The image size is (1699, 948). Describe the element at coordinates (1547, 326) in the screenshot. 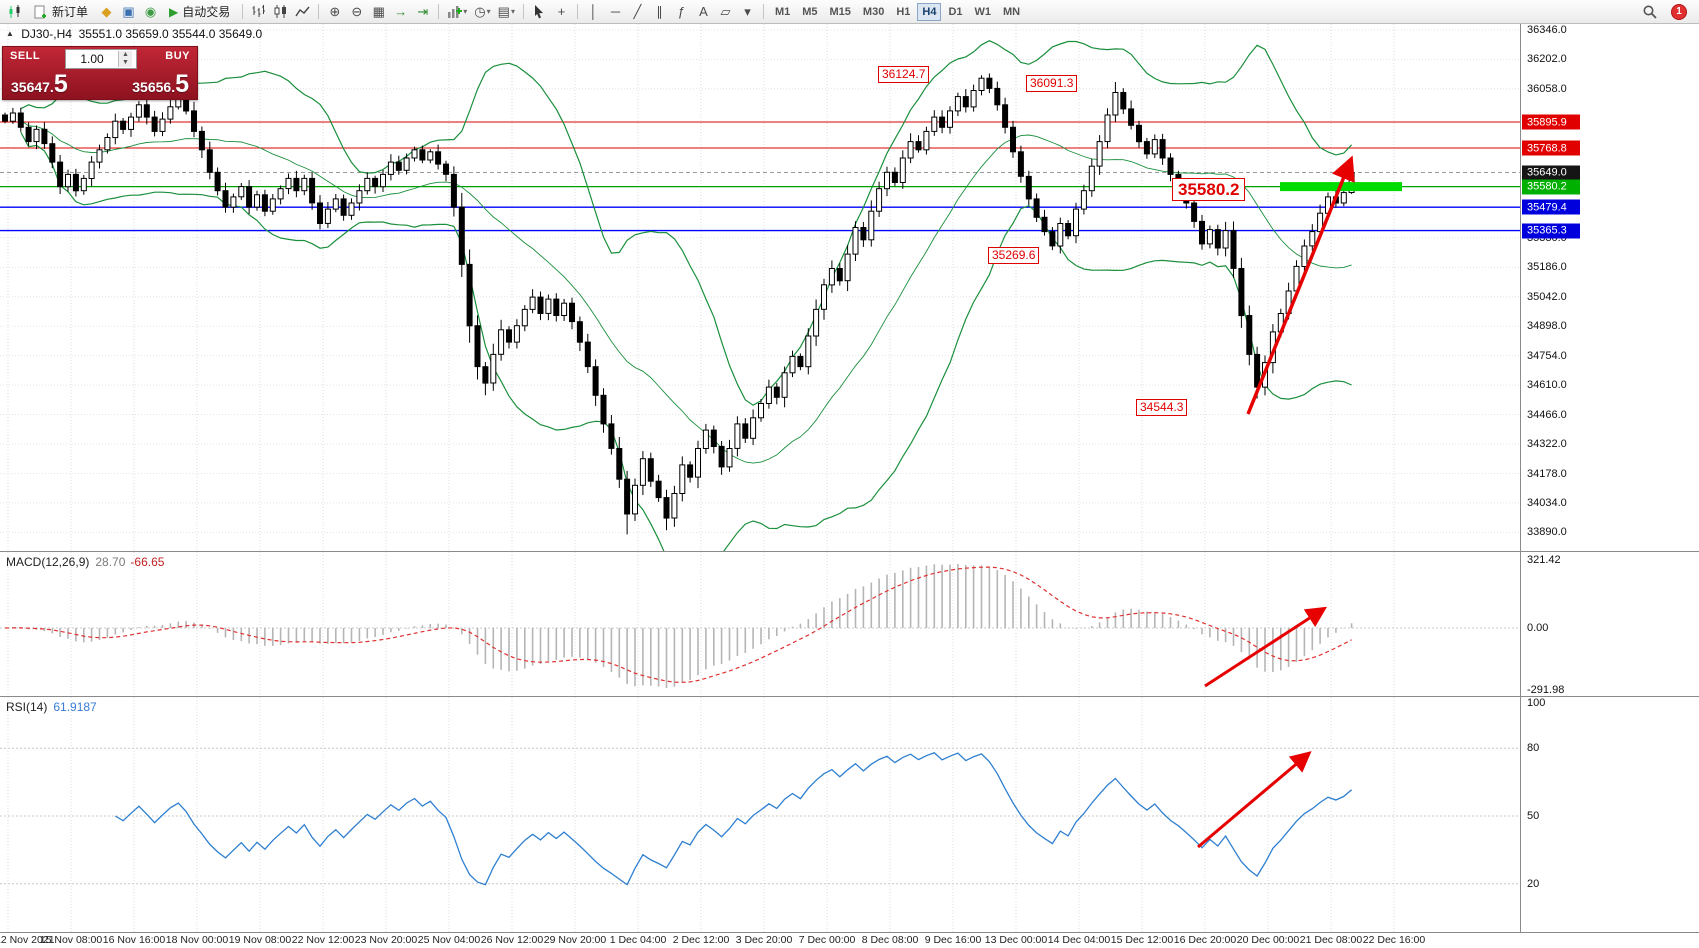

I see `price-axis-label: 34898.0` at that location.